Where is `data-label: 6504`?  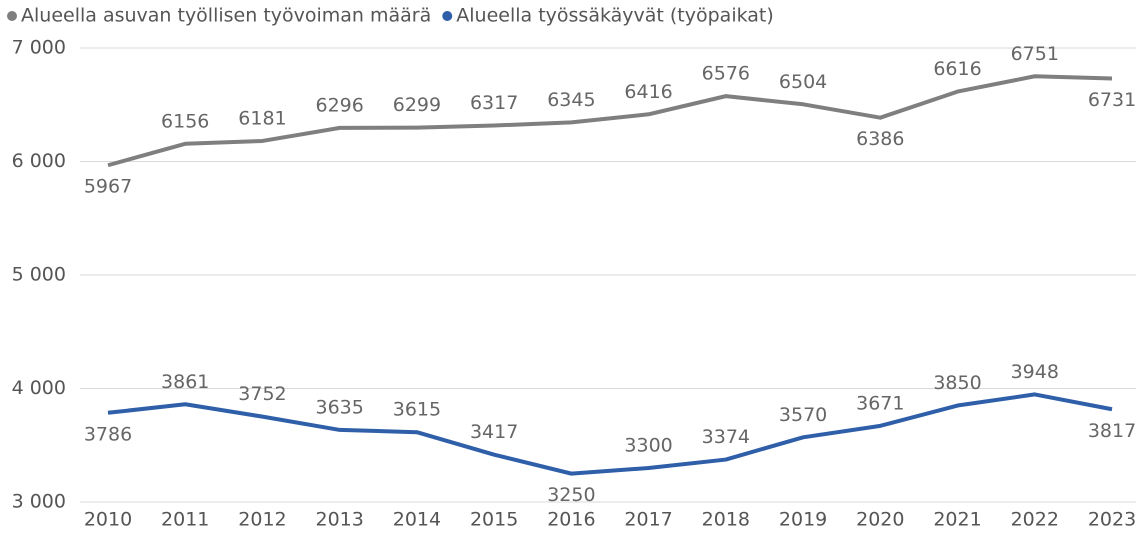
data-label: 6504 is located at coordinates (803, 82).